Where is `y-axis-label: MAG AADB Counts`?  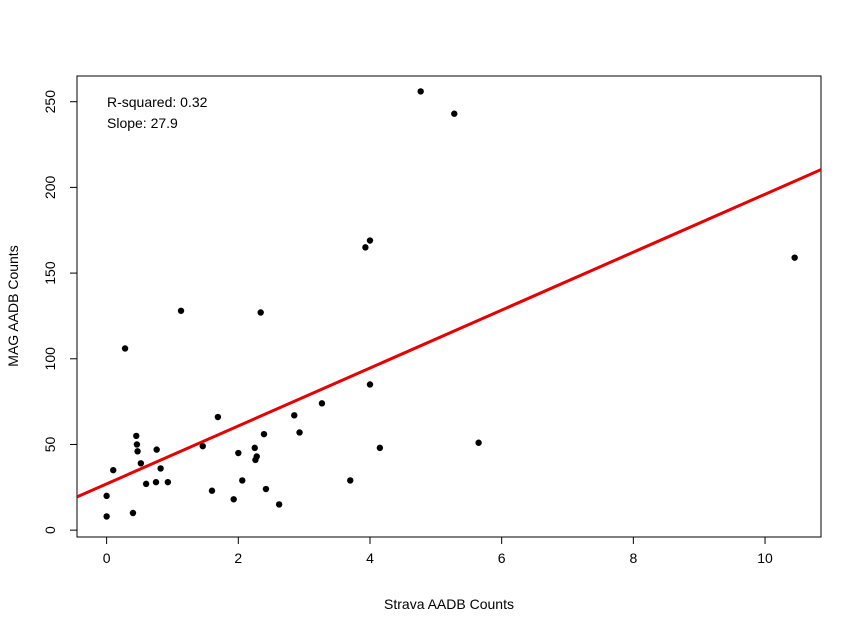 y-axis-label: MAG AADB Counts is located at coordinates (13, 305).